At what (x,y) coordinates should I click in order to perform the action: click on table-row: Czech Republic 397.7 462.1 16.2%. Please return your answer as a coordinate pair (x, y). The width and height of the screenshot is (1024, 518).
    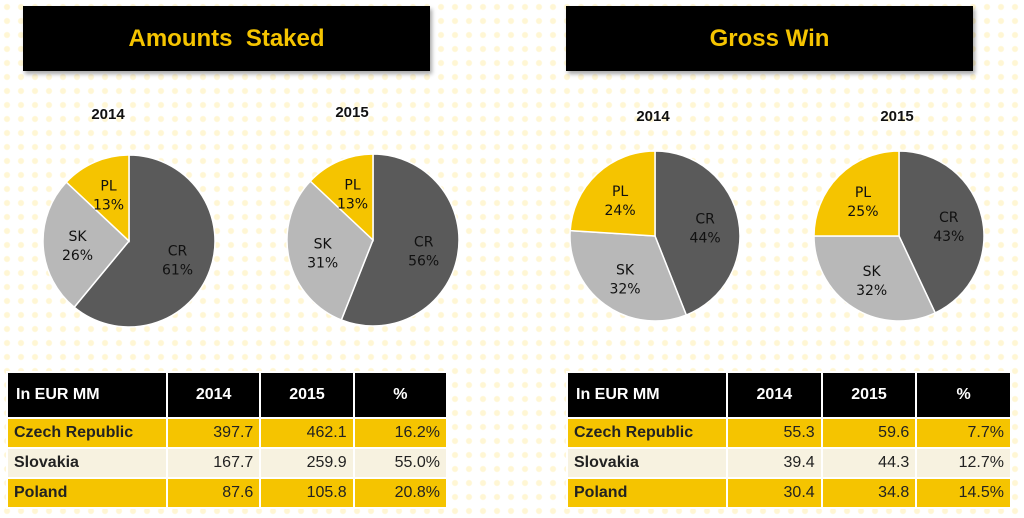
    Looking at the image, I should click on (227, 433).